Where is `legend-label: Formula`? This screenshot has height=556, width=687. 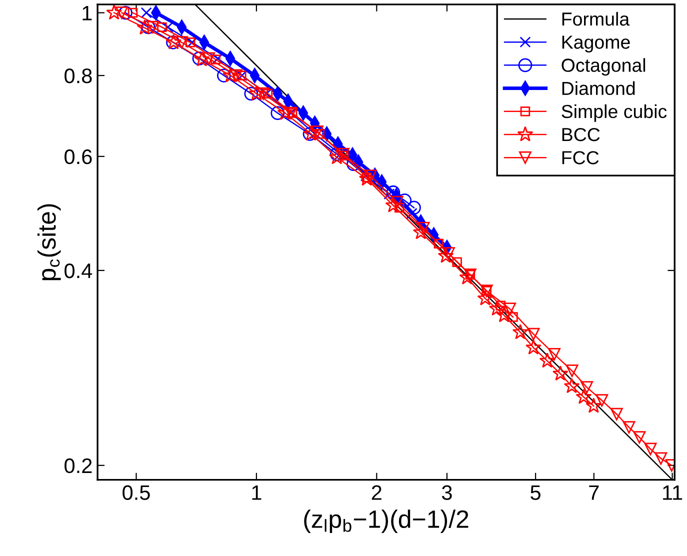
legend-label: Formula is located at coordinates (596, 19).